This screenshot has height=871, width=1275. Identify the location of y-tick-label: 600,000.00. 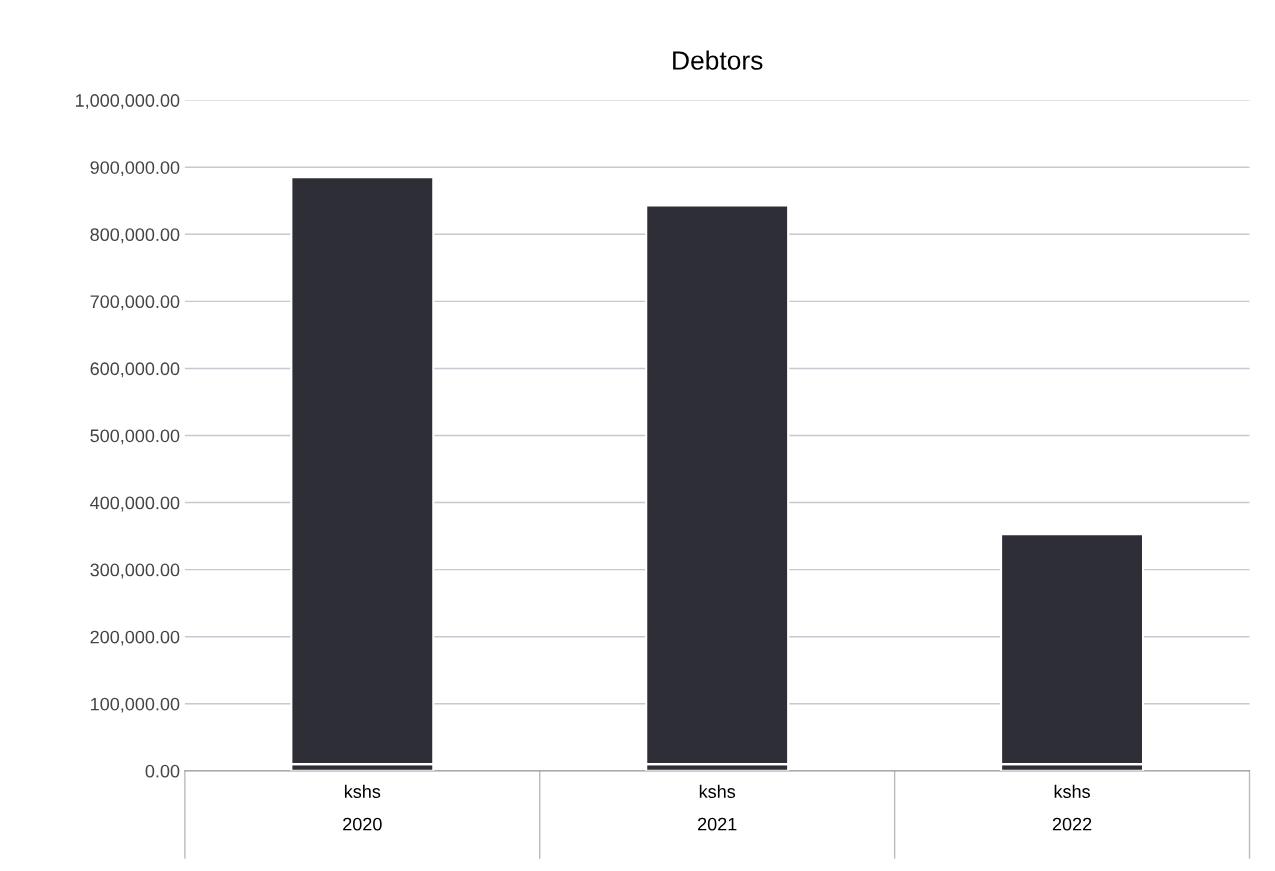
(135, 370).